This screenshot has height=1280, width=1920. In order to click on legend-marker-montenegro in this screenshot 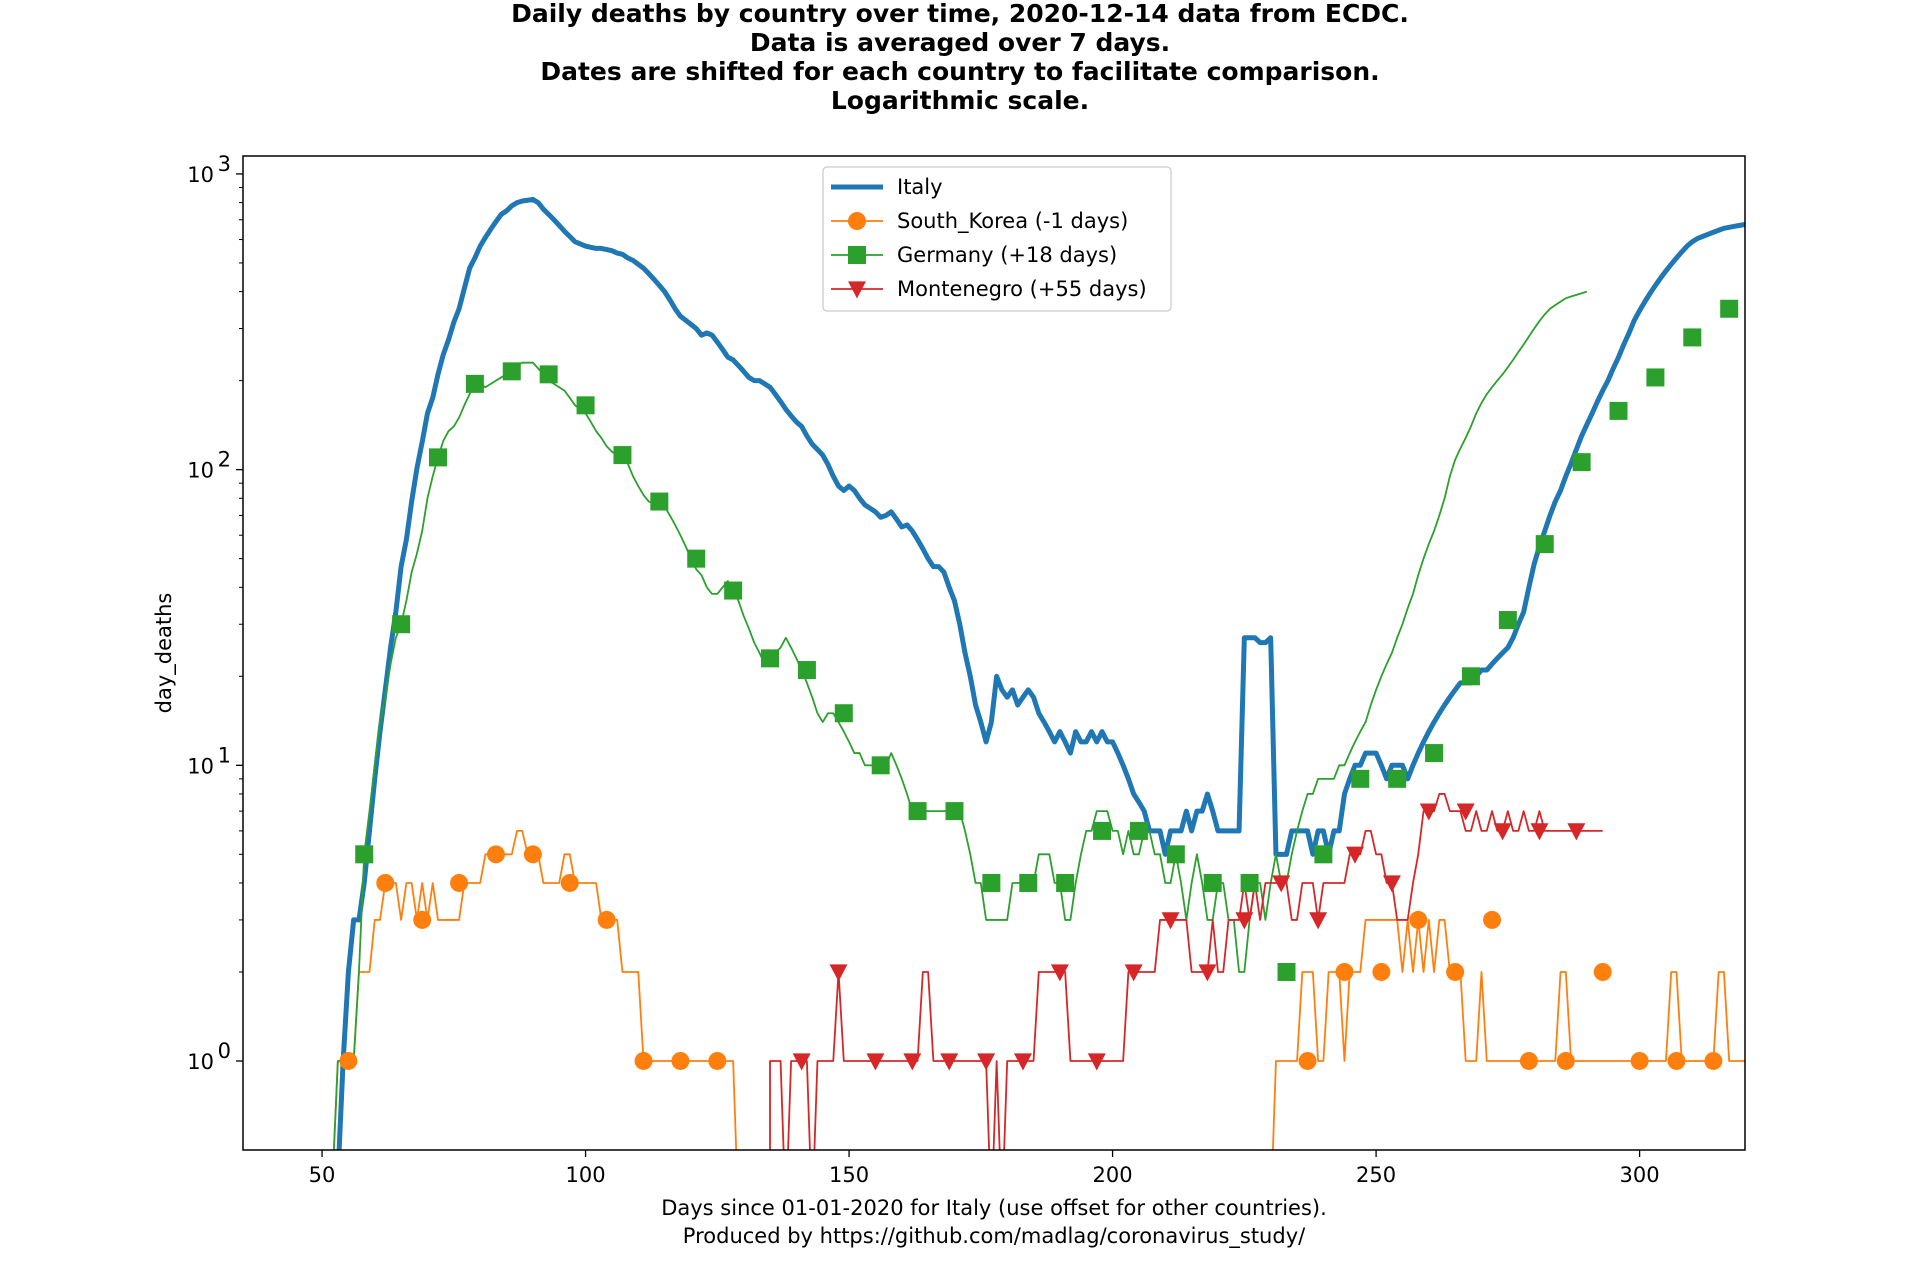, I will do `click(857, 290)`.